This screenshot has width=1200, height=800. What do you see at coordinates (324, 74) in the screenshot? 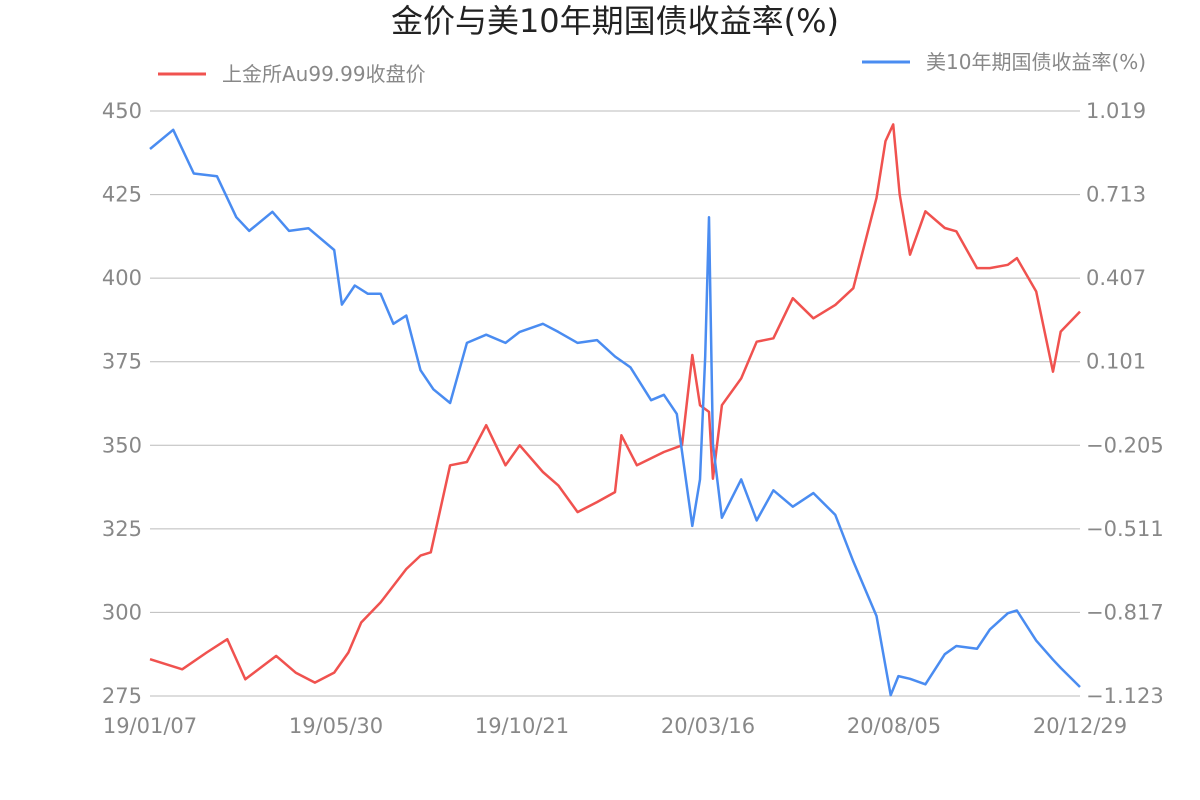
I see `legend-label: 上金所Au99.99收盘价` at bounding box center [324, 74].